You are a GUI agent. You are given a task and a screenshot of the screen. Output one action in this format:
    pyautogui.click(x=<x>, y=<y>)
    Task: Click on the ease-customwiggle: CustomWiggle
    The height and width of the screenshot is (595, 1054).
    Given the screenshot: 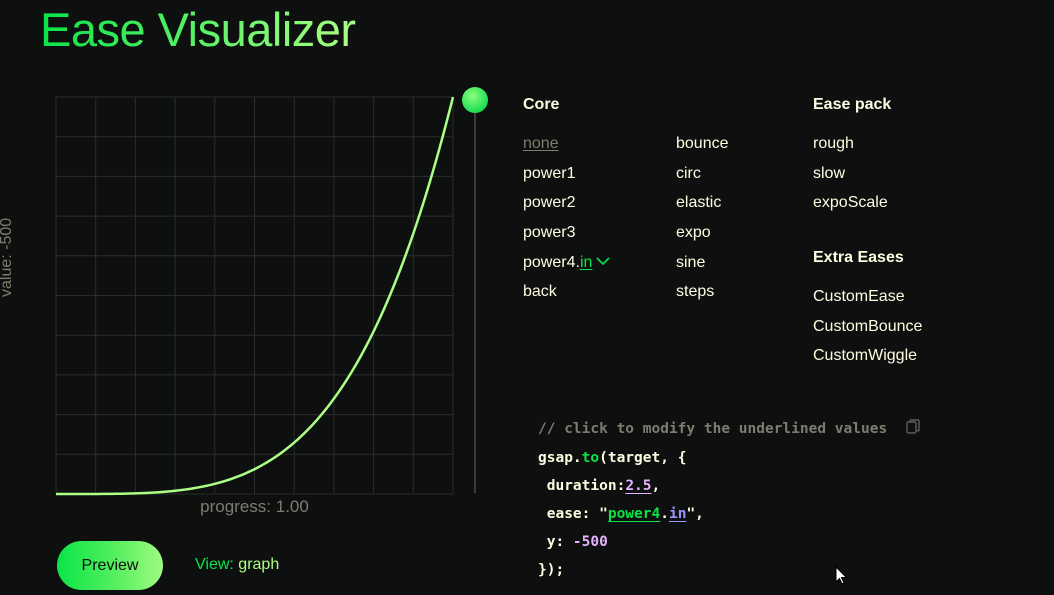 What is the action you would take?
    pyautogui.click(x=865, y=355)
    